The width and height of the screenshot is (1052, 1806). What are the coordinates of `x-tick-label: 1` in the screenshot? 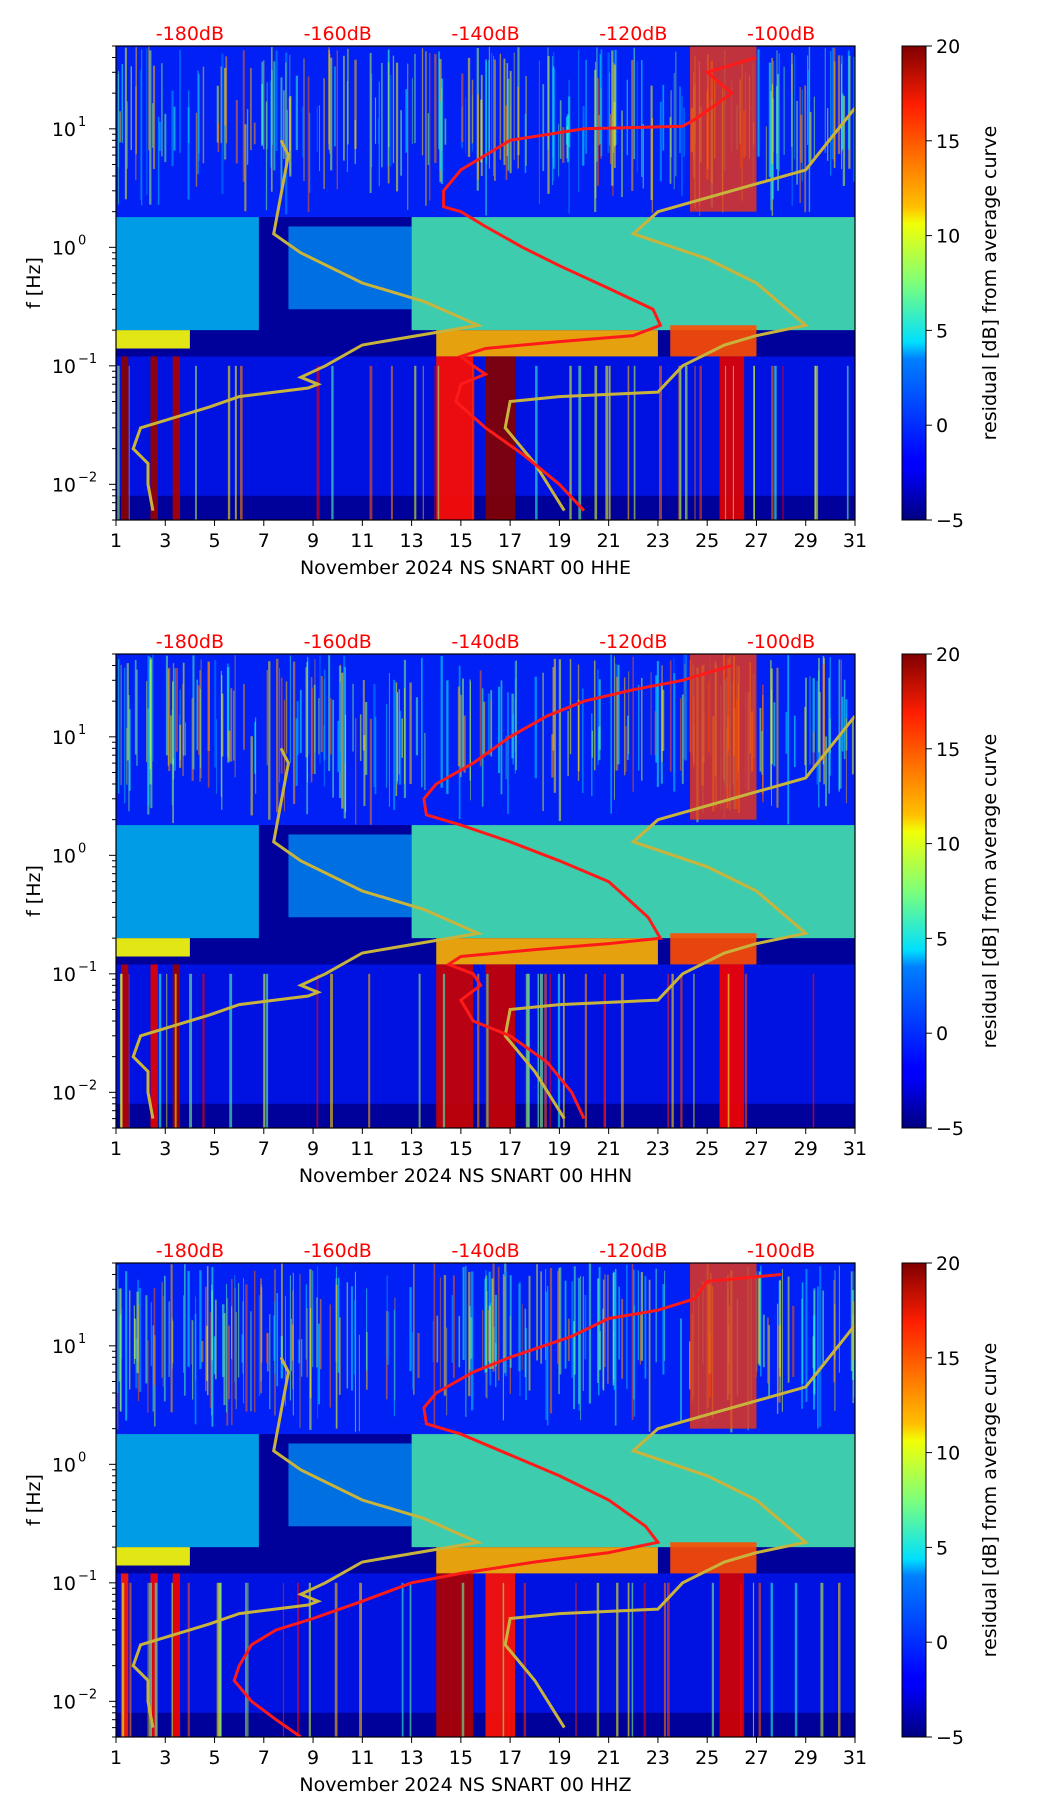 It's located at (116, 1758).